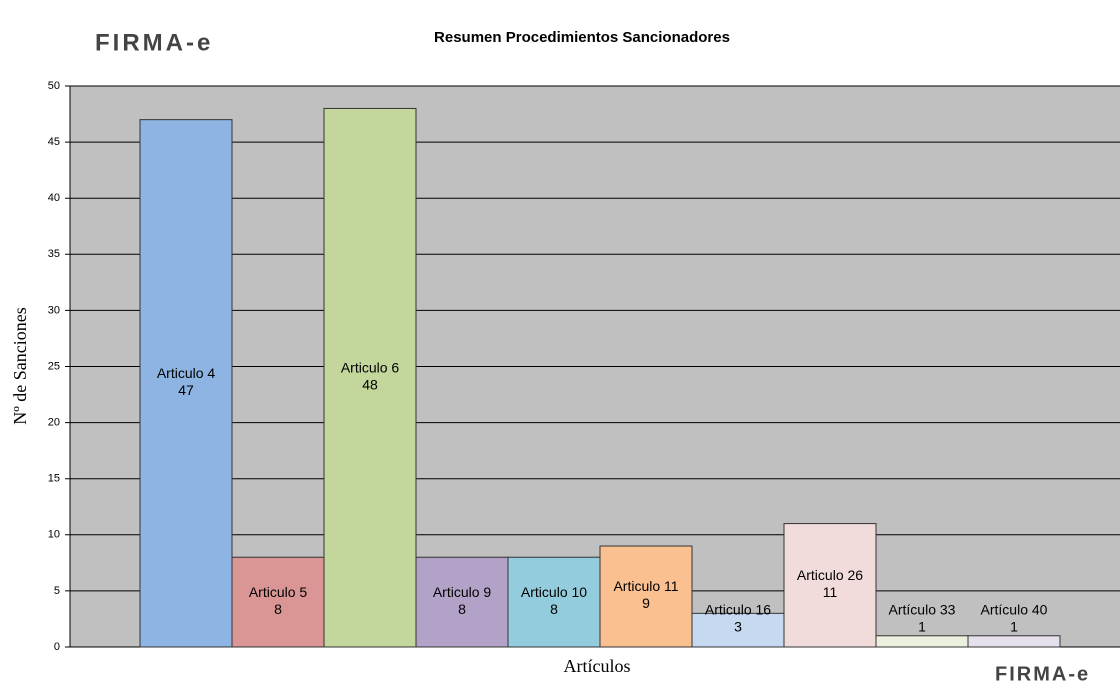 The height and width of the screenshot is (694, 1120). I want to click on y-tick-label: 5, so click(57, 591).